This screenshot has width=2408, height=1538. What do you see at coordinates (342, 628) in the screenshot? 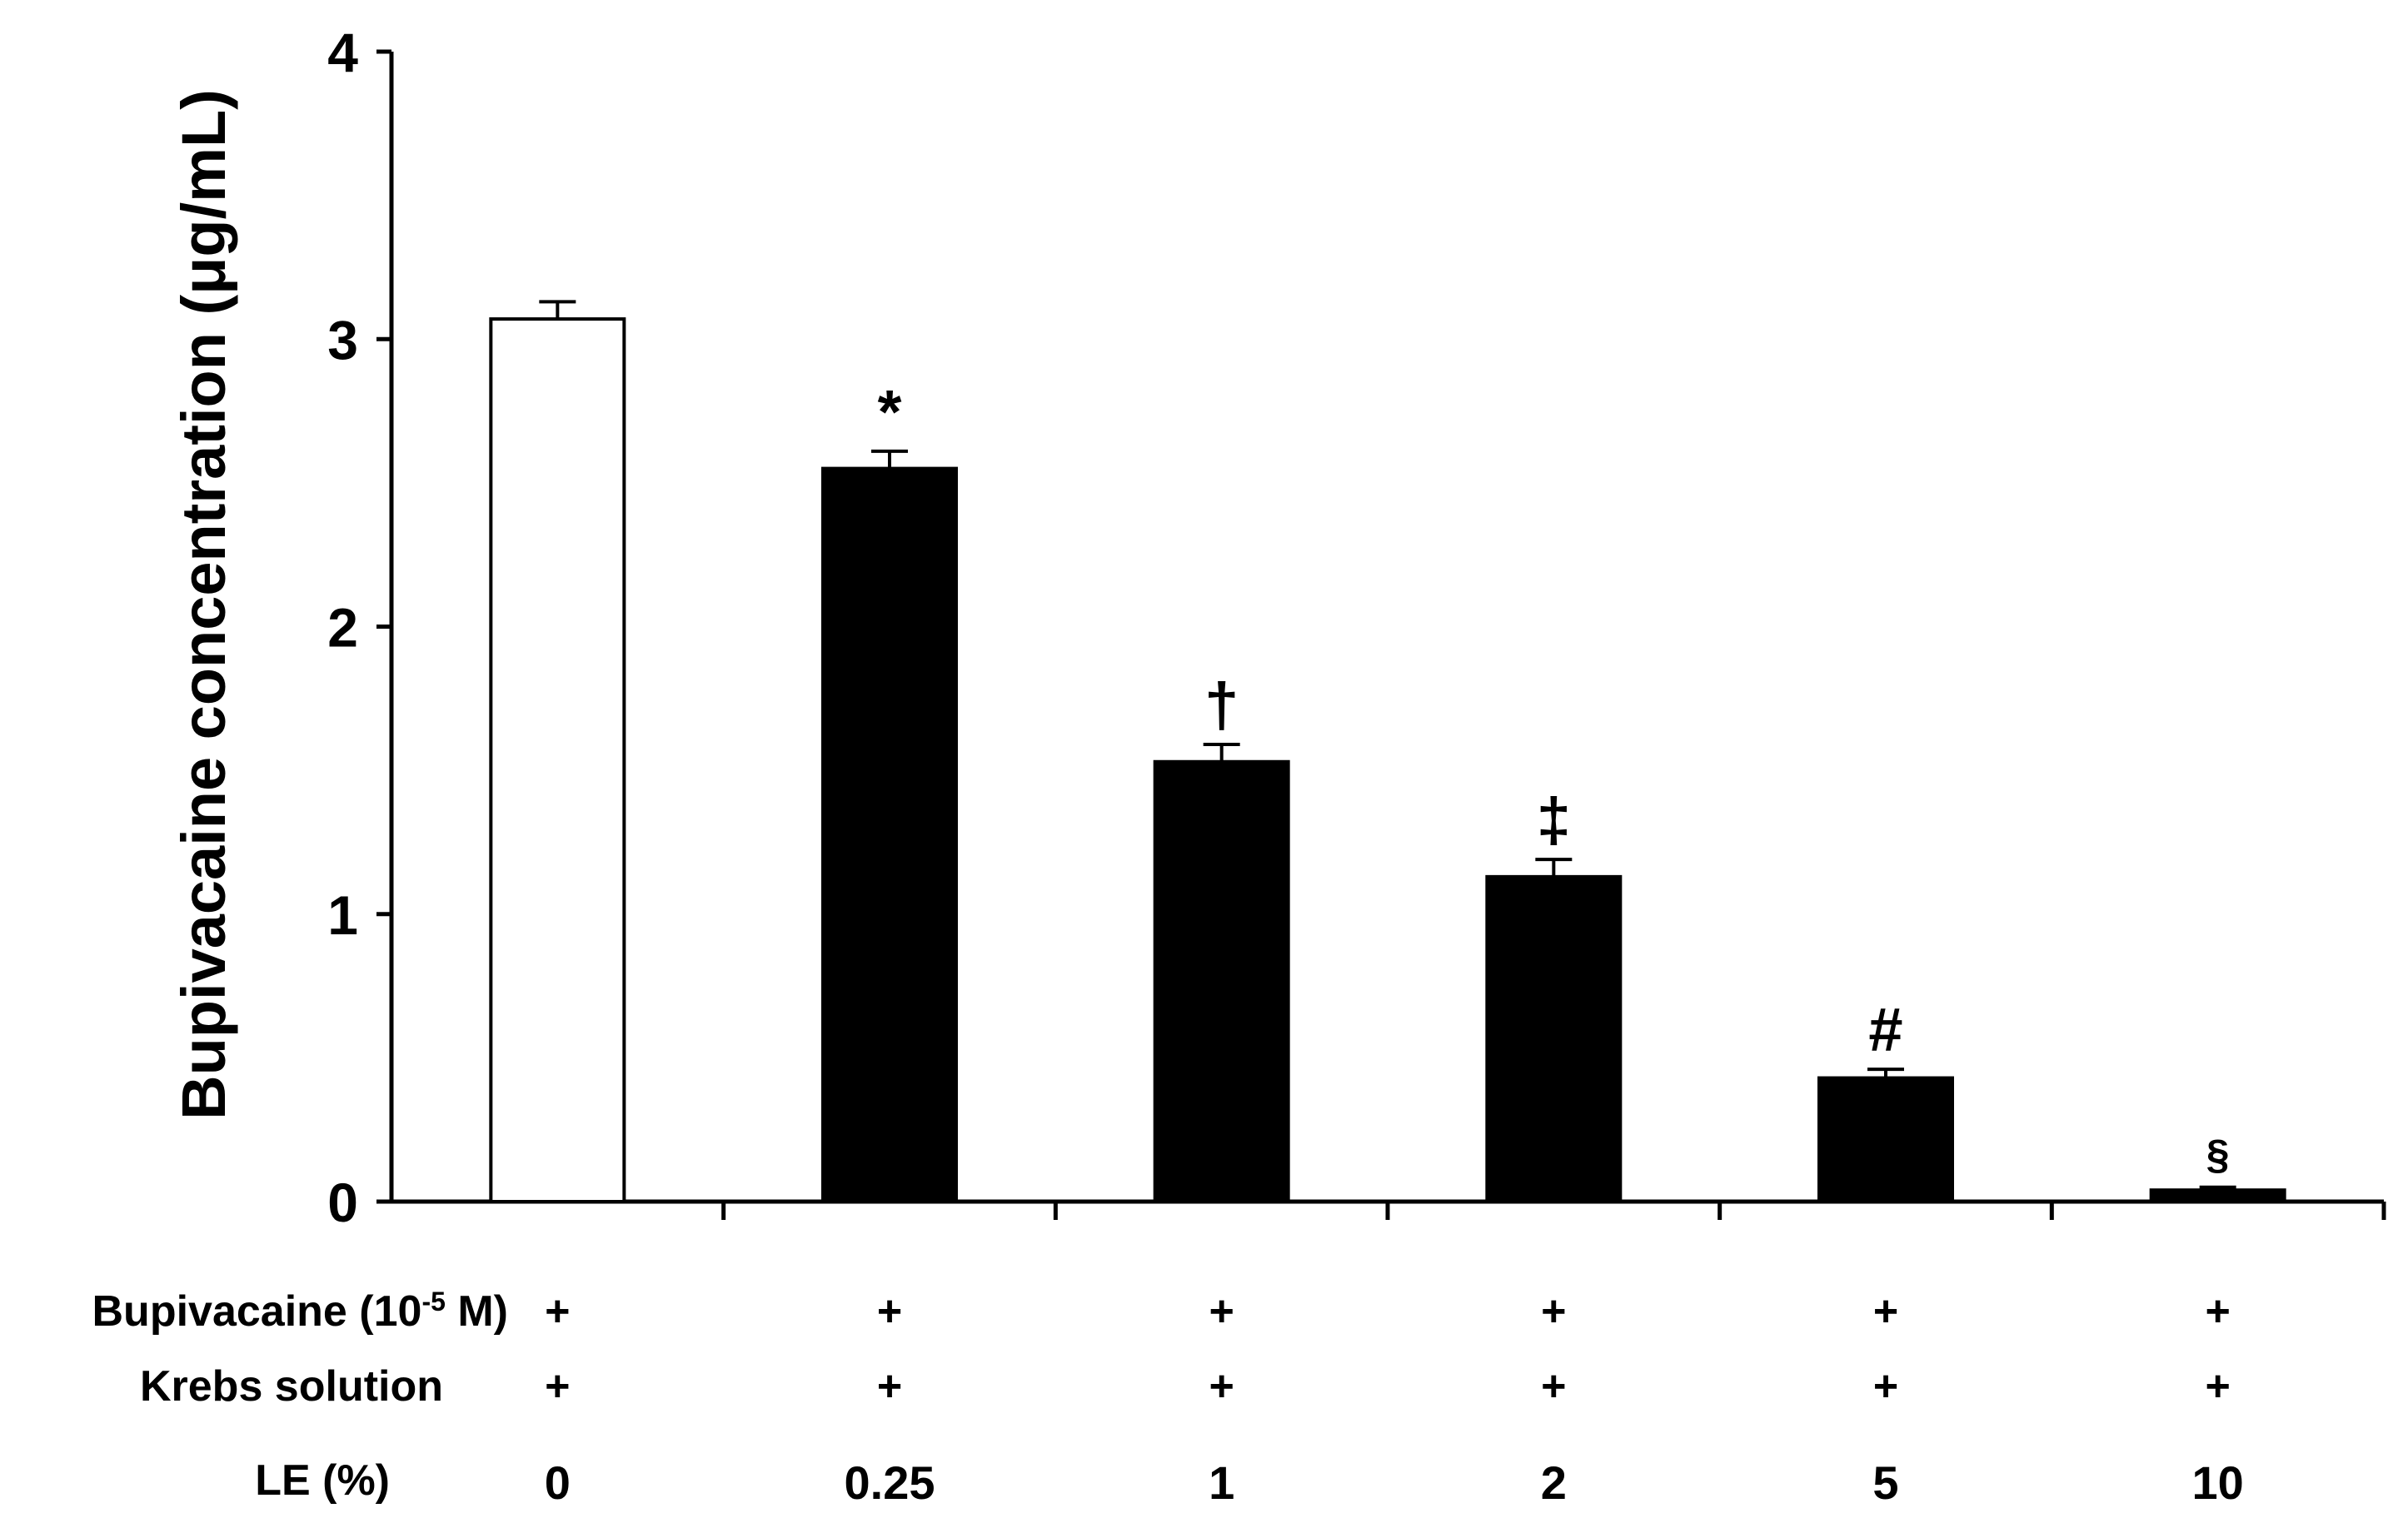
I see `y-tick-label: 2` at bounding box center [342, 628].